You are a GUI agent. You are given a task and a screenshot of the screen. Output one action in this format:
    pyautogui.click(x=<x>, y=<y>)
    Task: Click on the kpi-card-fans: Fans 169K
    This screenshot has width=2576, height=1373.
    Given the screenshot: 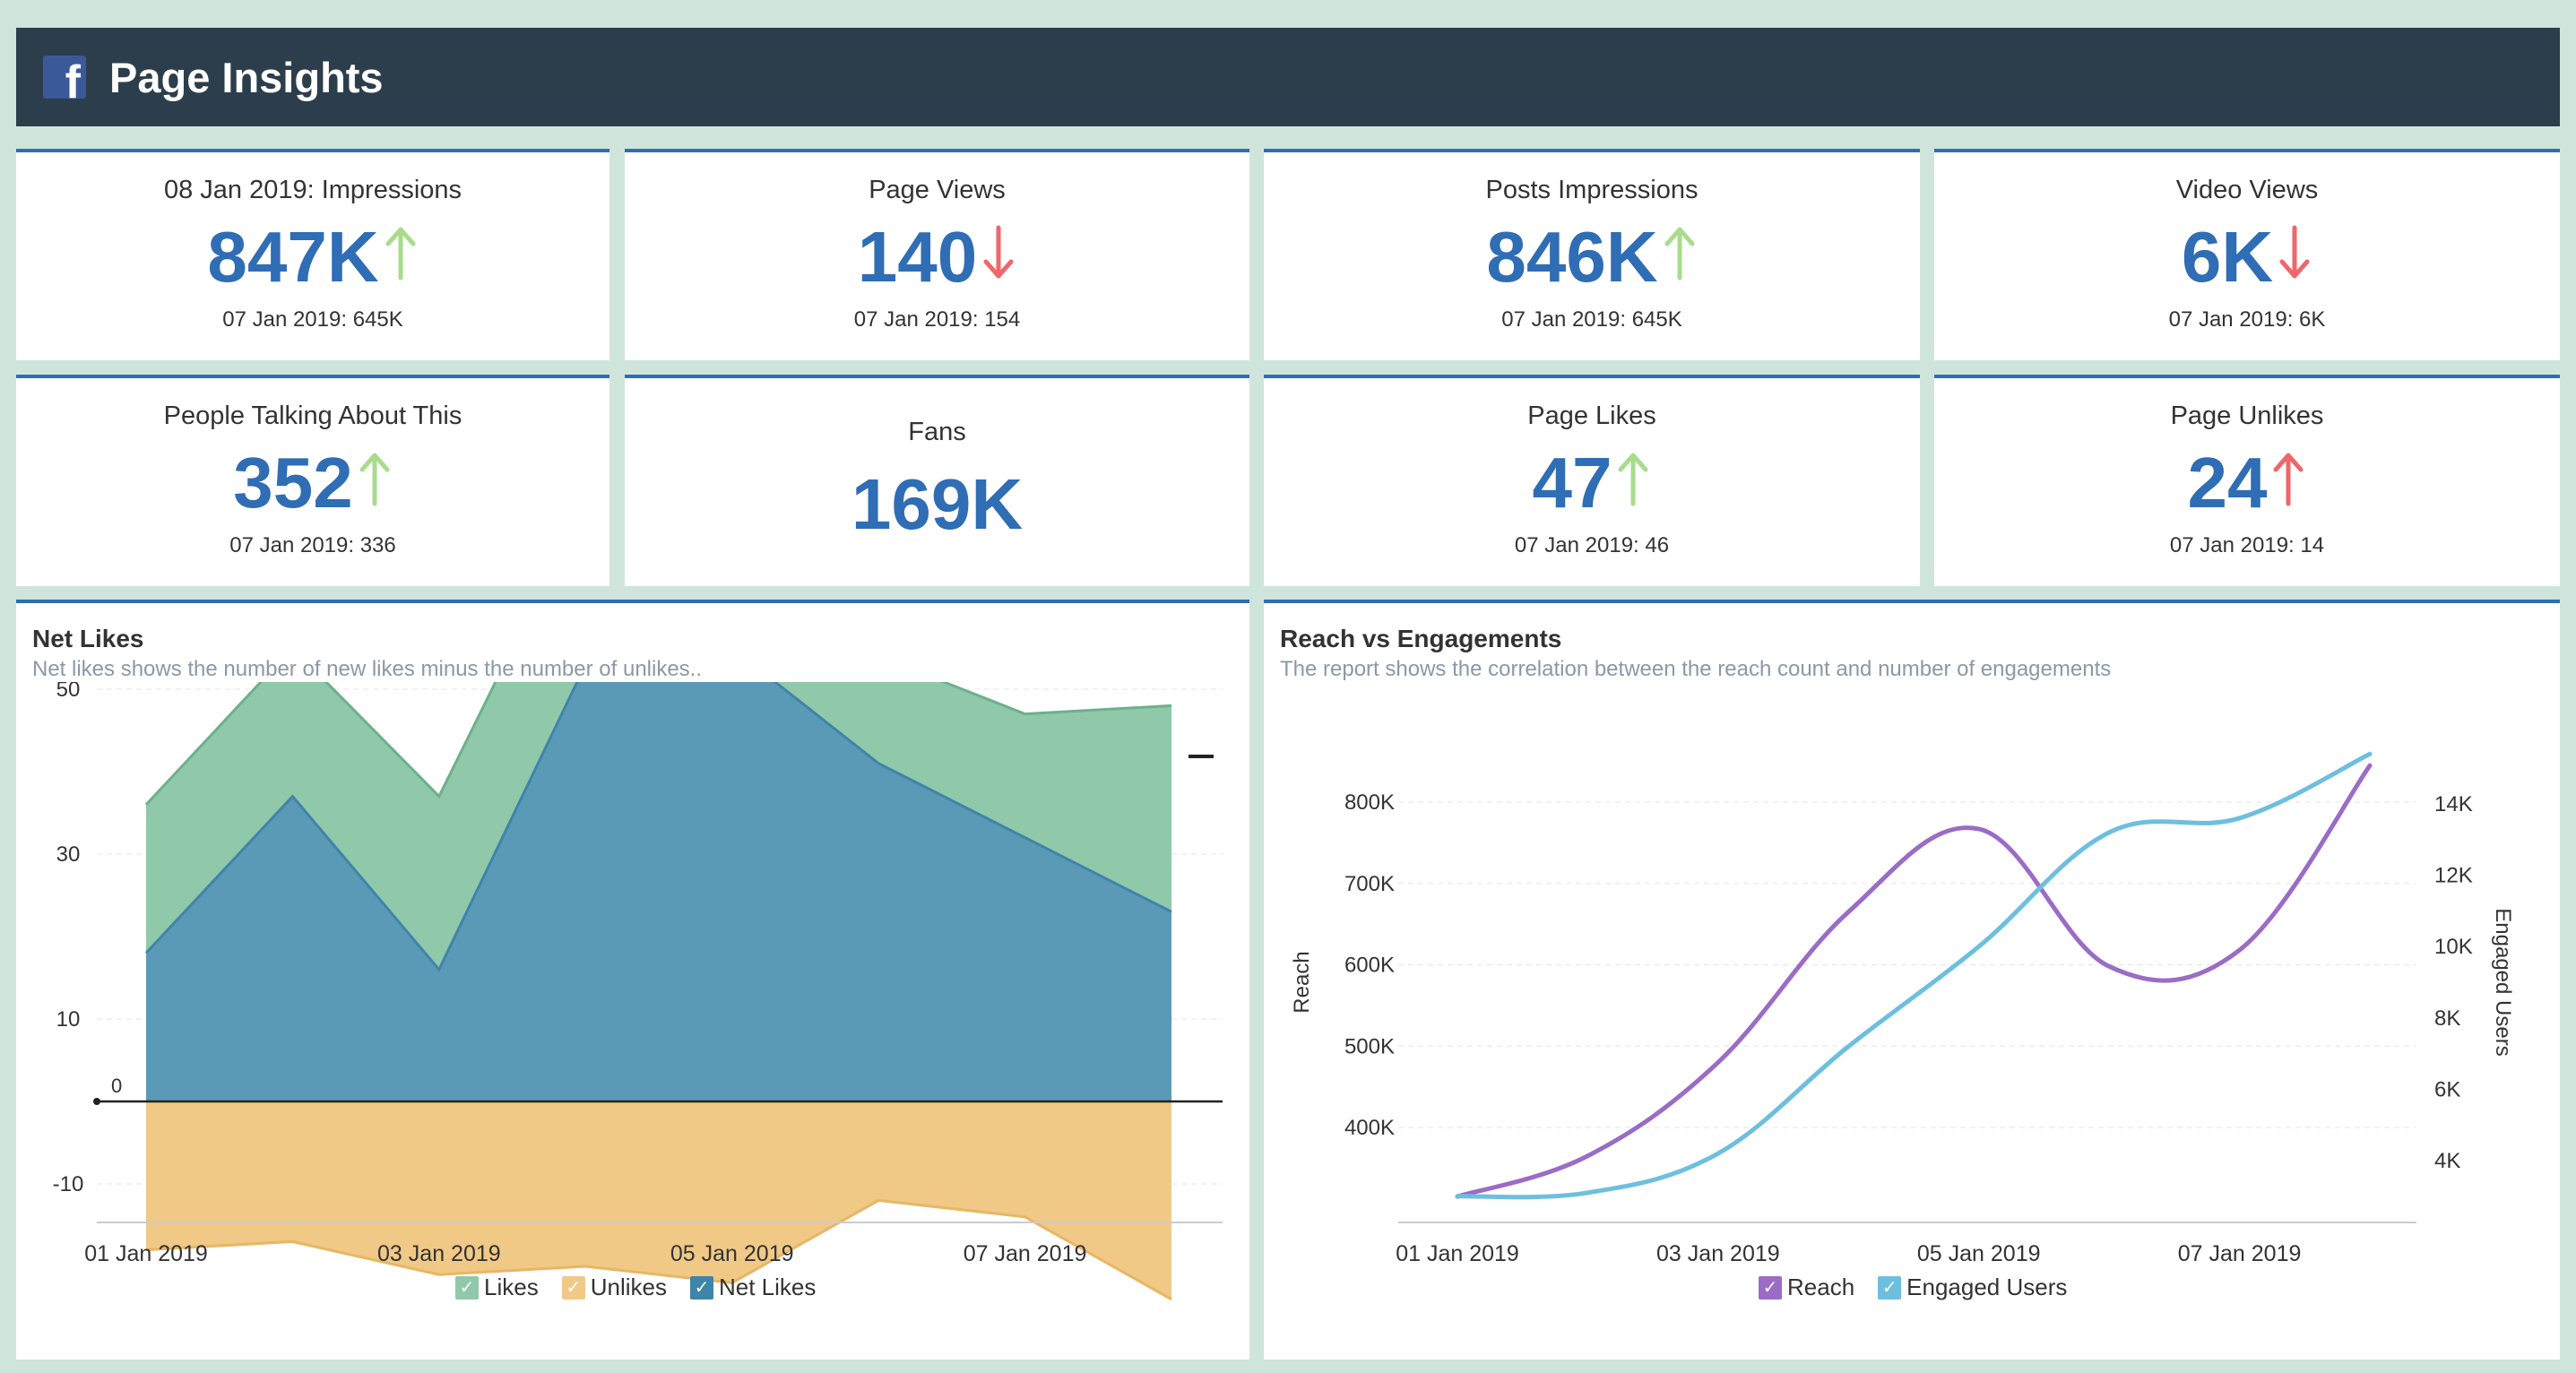 What is the action you would take?
    pyautogui.click(x=937, y=480)
    